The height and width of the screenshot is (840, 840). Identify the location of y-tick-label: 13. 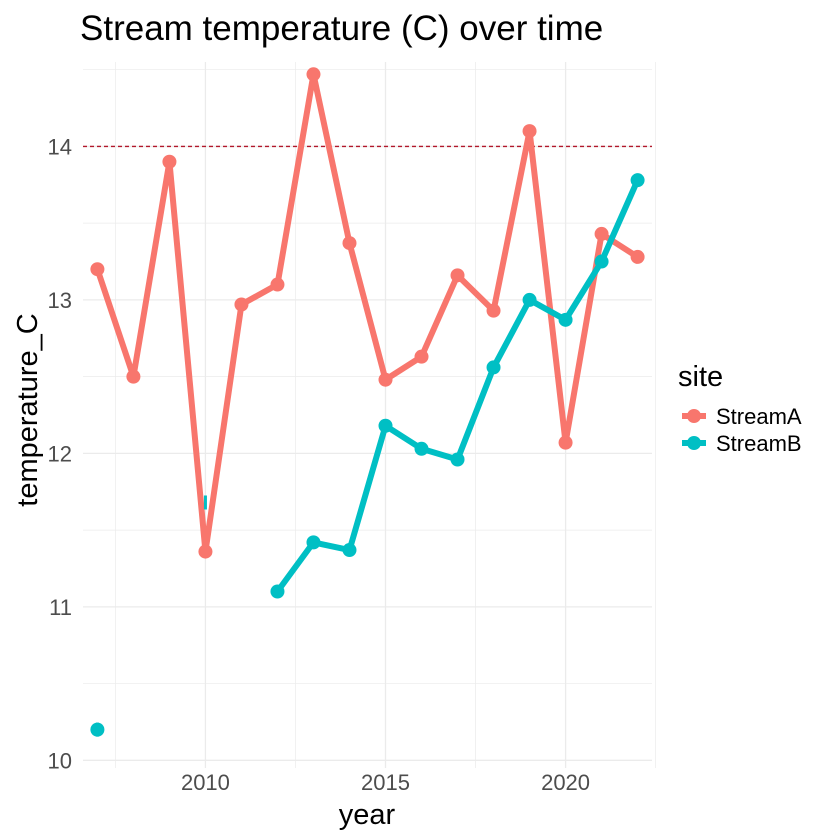
(60, 300).